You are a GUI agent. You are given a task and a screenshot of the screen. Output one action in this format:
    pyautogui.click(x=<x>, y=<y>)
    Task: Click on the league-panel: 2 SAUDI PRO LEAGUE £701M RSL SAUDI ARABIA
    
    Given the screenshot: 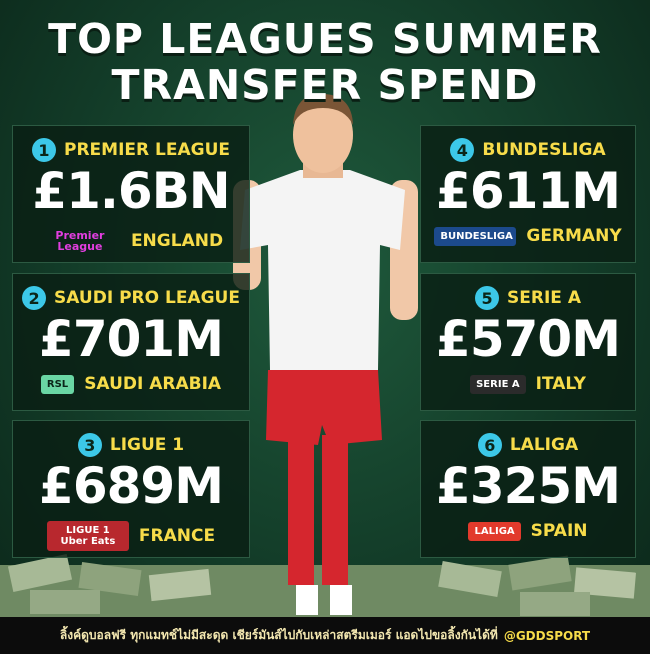 What is the action you would take?
    pyautogui.click(x=131, y=342)
    